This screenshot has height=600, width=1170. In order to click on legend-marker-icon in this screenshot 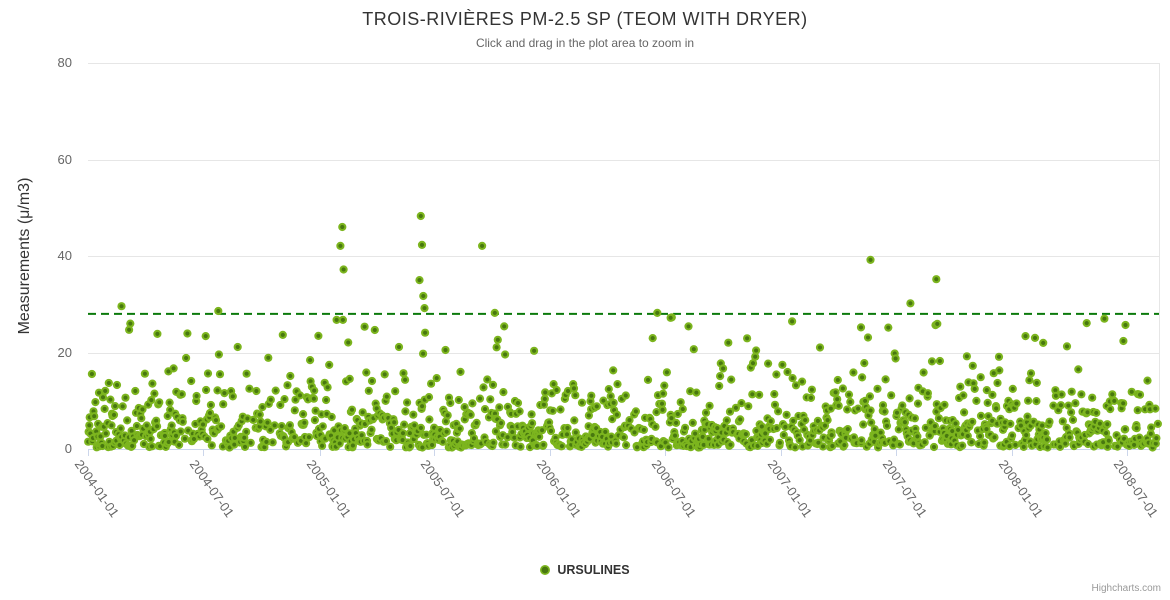, I will do `click(545, 570)`.